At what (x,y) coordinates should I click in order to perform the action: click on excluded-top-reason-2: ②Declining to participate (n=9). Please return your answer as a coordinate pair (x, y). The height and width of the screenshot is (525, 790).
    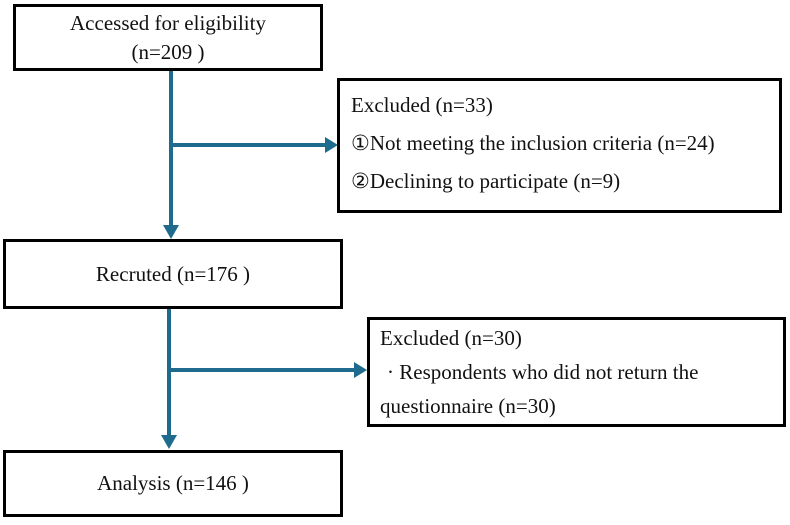
    Looking at the image, I should click on (486, 181).